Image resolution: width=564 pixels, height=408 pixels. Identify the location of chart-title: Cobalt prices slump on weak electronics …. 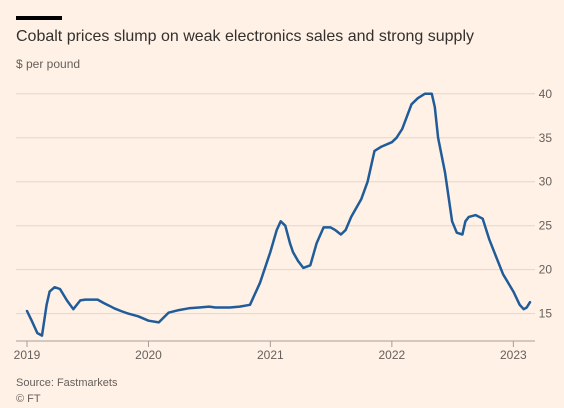
(245, 36).